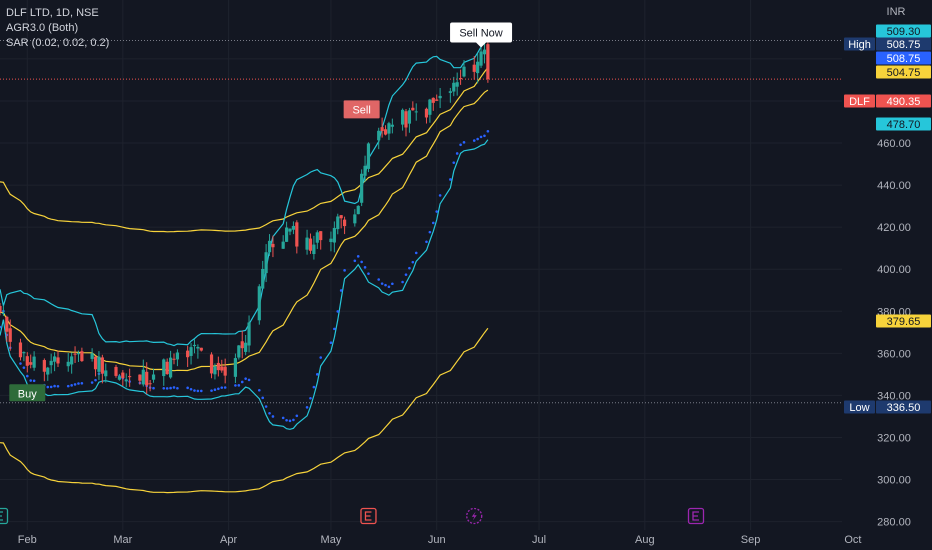 The image size is (932, 550). What do you see at coordinates (474, 516) in the screenshot?
I see `dividend-event-icon` at bounding box center [474, 516].